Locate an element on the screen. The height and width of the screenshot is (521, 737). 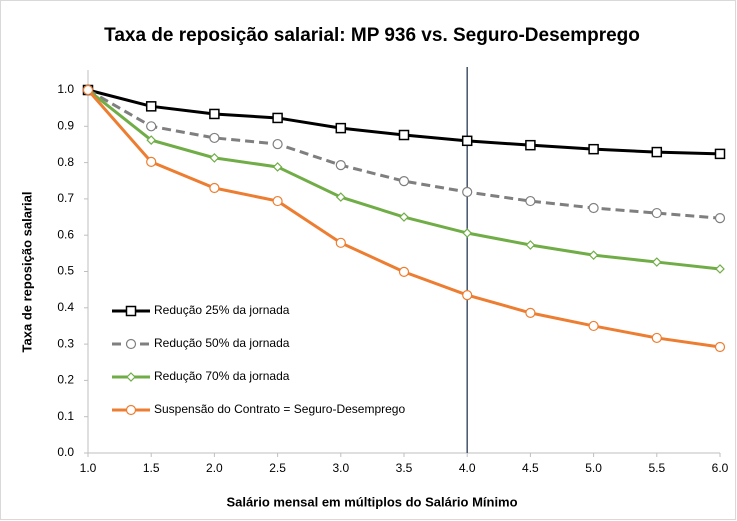
x-tick-label: 3.5 is located at coordinates (404, 468).